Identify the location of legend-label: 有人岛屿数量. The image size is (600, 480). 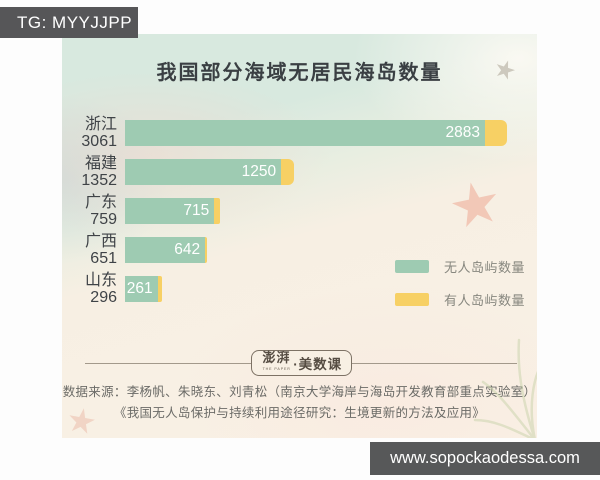
(485, 300).